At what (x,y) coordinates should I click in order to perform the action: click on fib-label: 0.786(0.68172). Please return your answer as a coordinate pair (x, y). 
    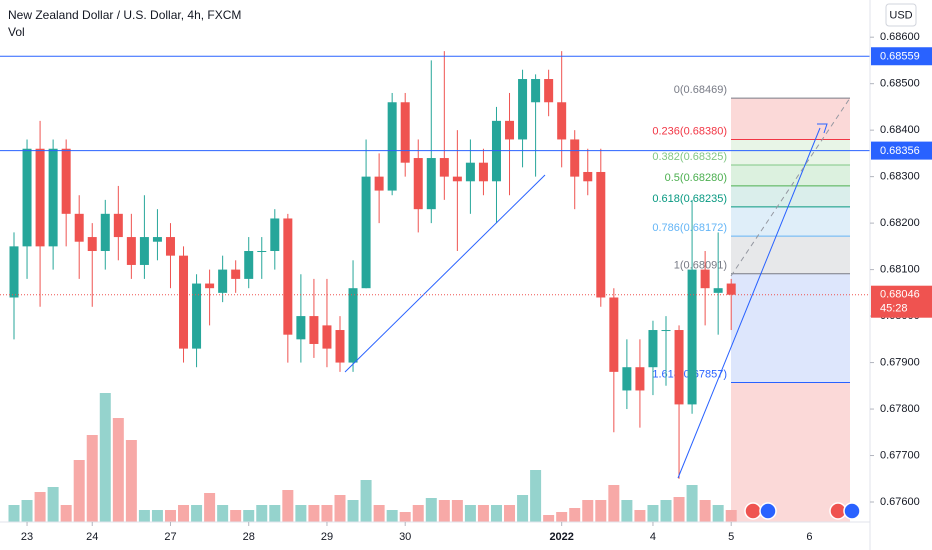
    Looking at the image, I should click on (689, 228).